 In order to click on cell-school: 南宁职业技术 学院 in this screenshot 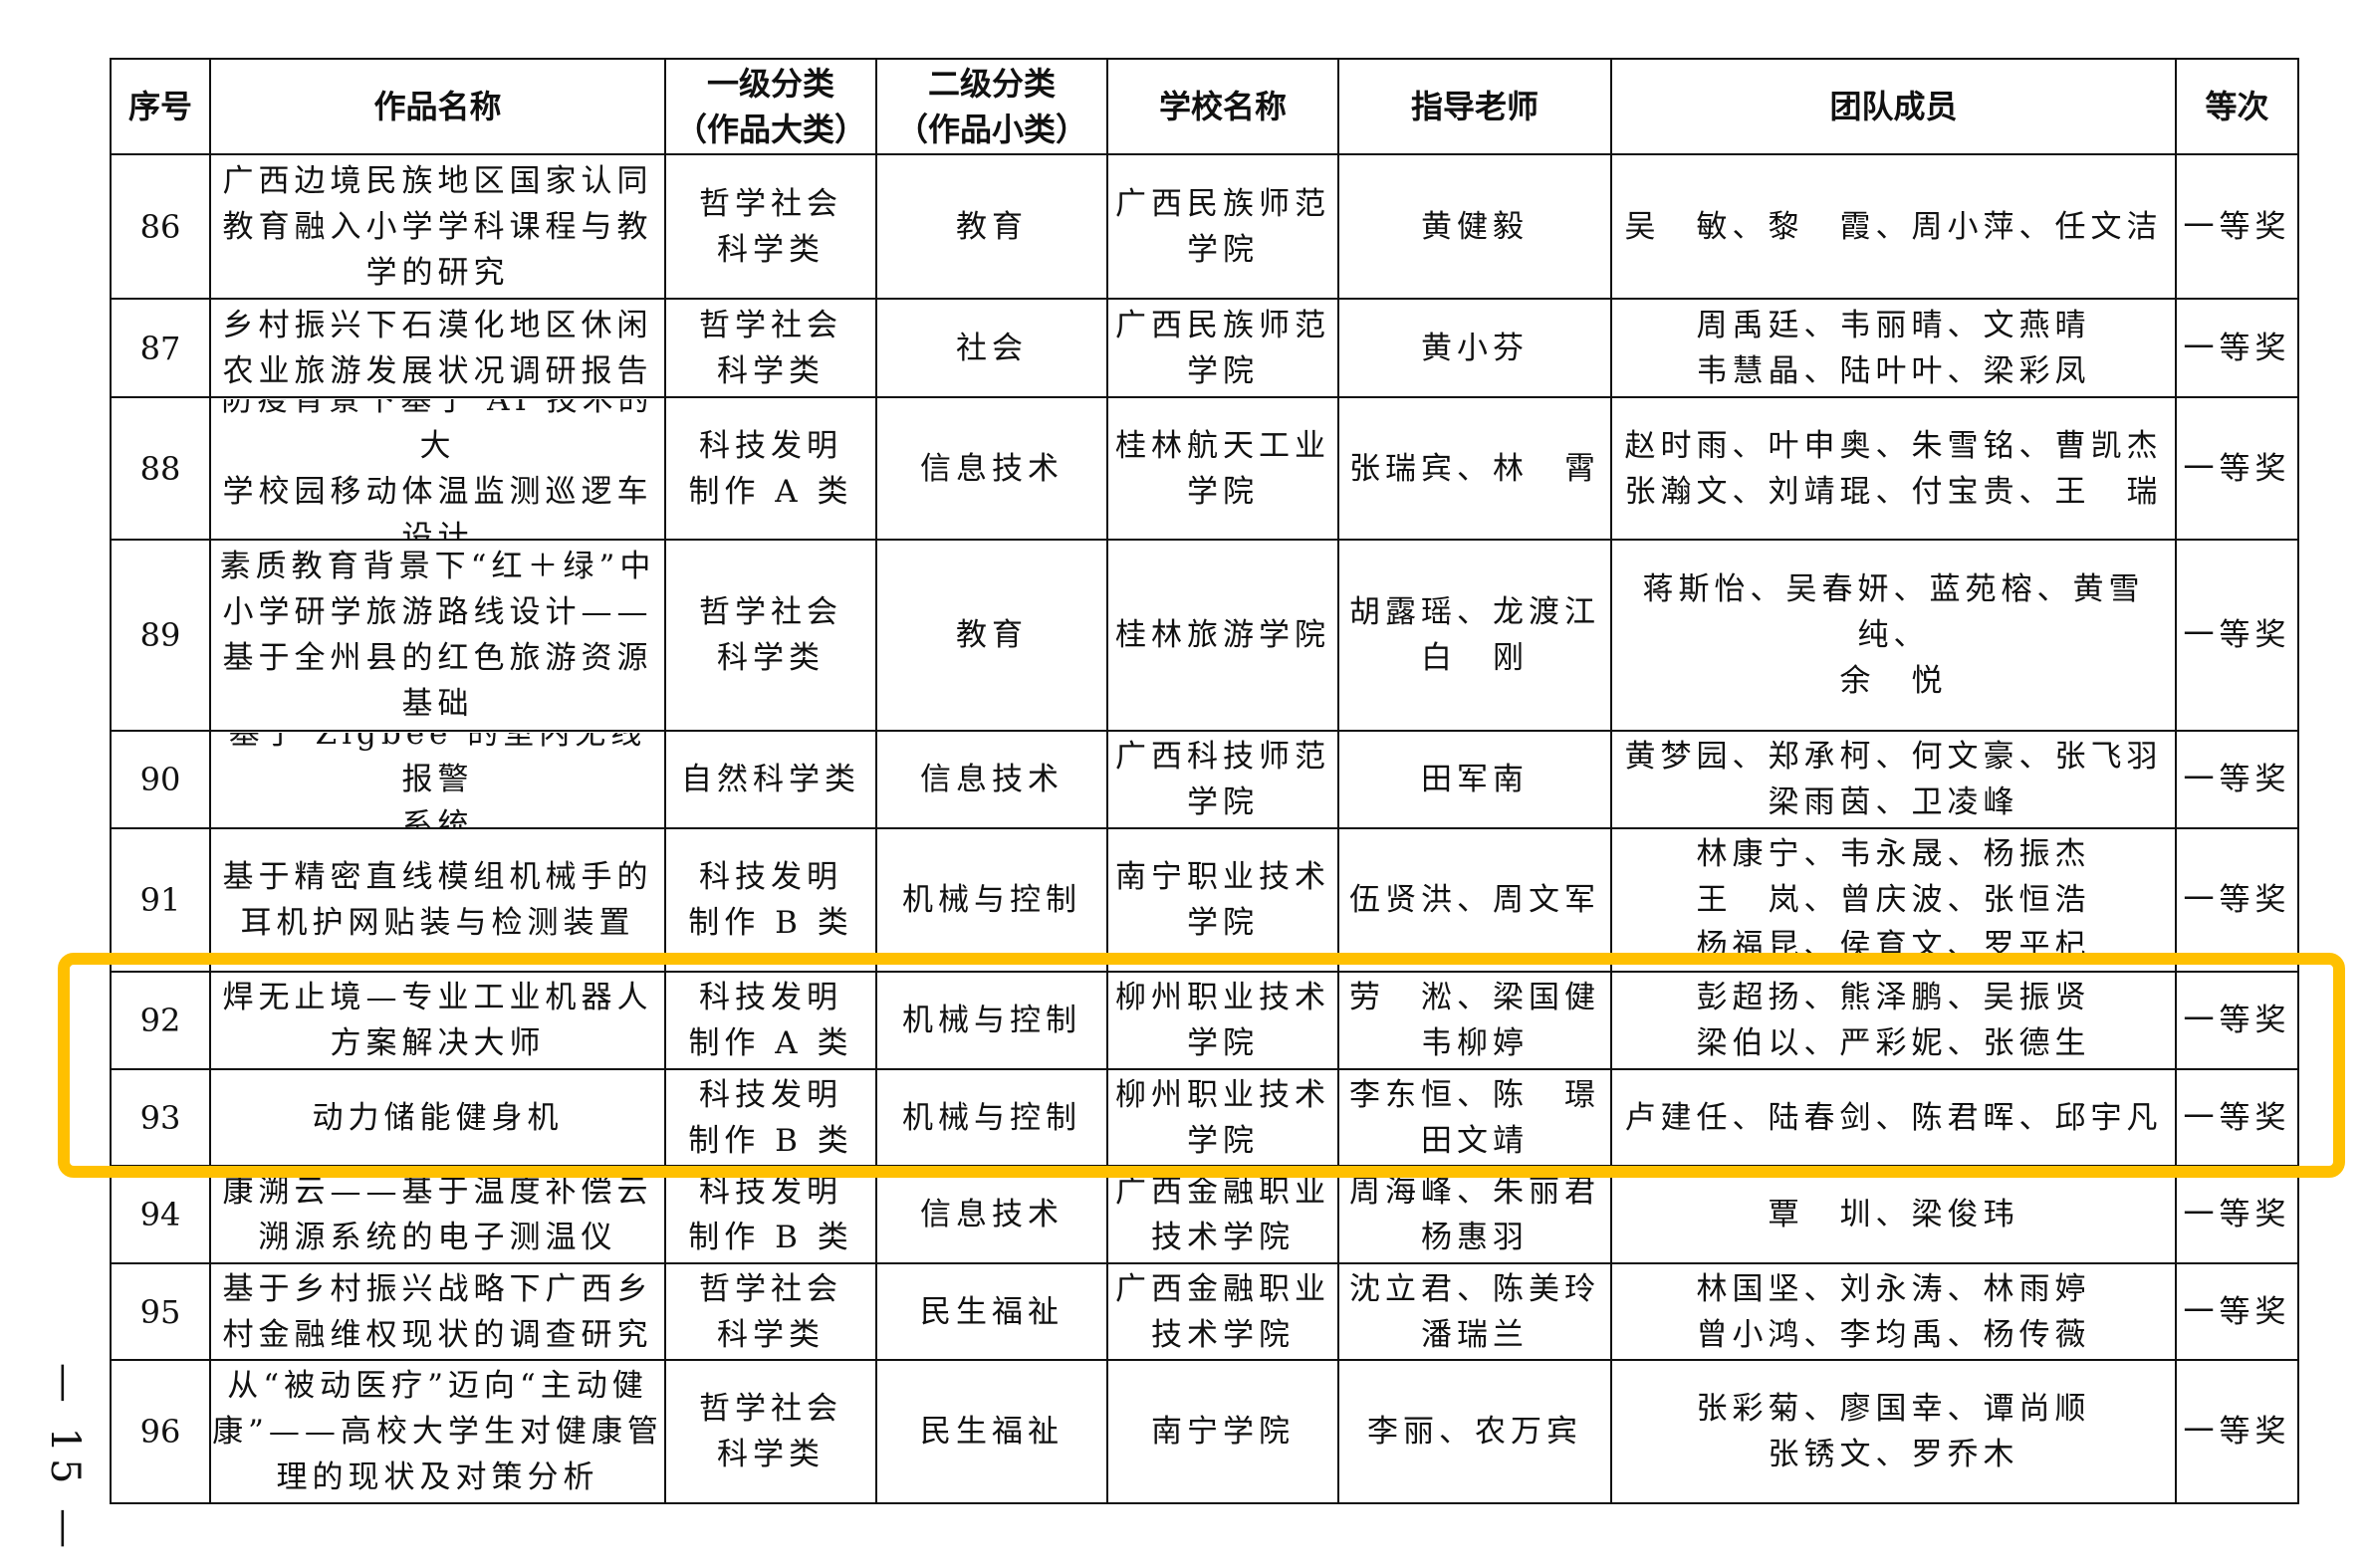, I will do `click(1223, 900)`.